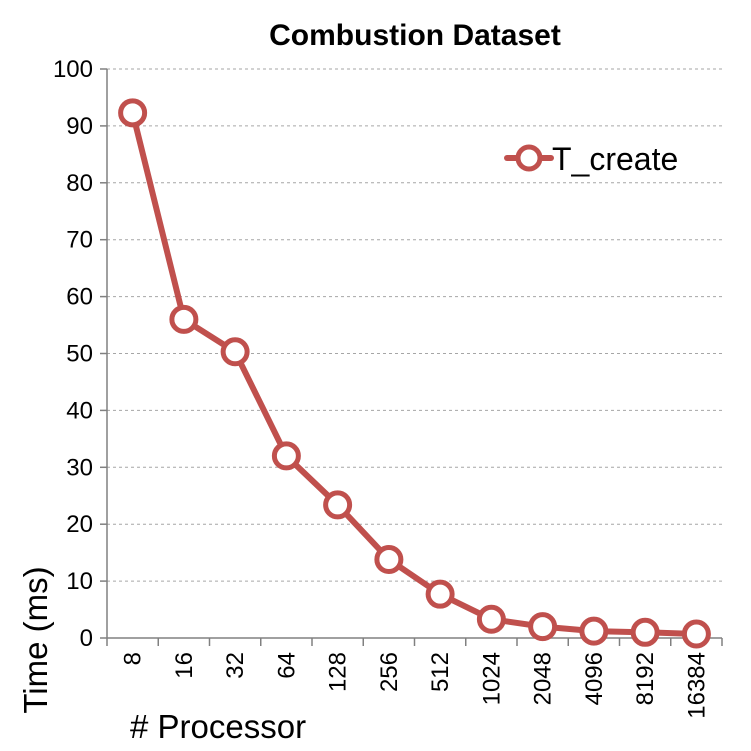  What do you see at coordinates (86, 638) in the screenshot?
I see `y-tick-label: 0` at bounding box center [86, 638].